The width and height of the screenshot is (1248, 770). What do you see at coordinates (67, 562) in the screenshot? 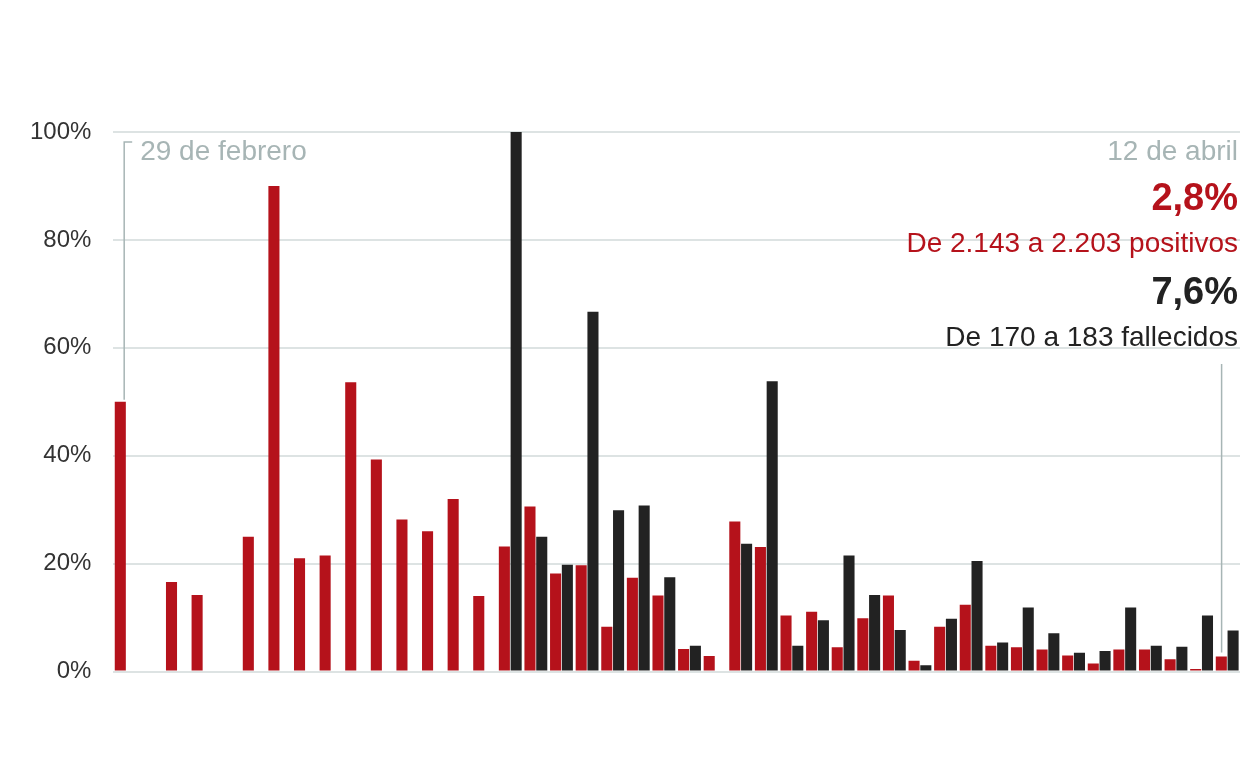
I see `y-tick-label: 20%` at bounding box center [67, 562].